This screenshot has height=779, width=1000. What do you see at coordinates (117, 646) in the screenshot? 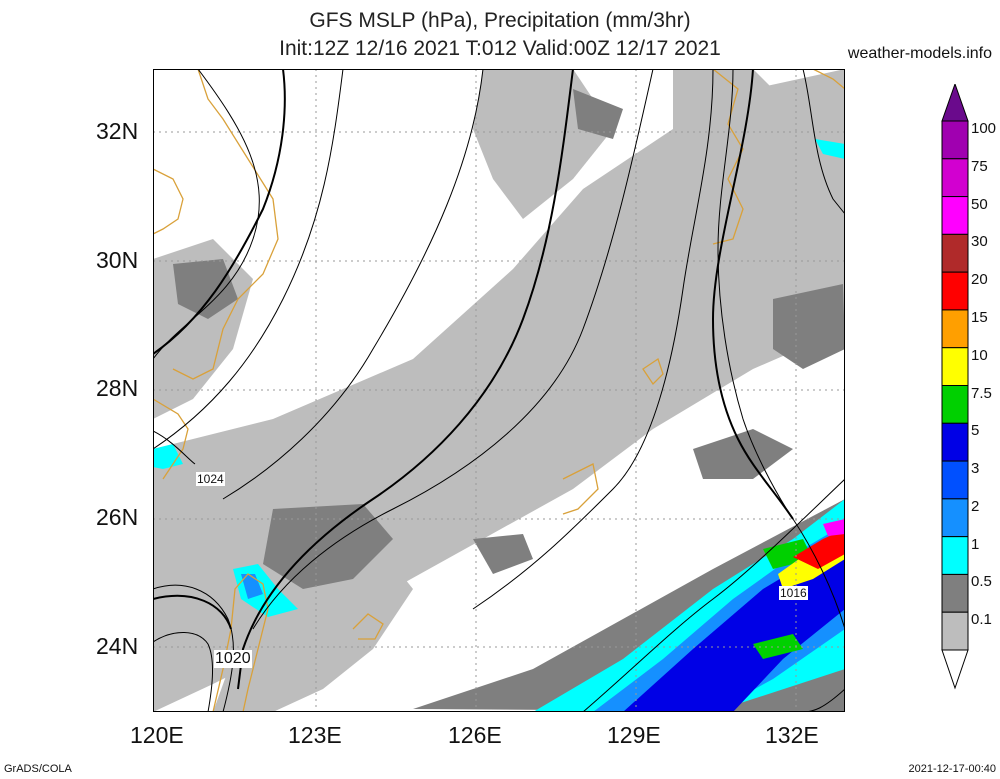
I see `lat-label: 24N` at bounding box center [117, 646].